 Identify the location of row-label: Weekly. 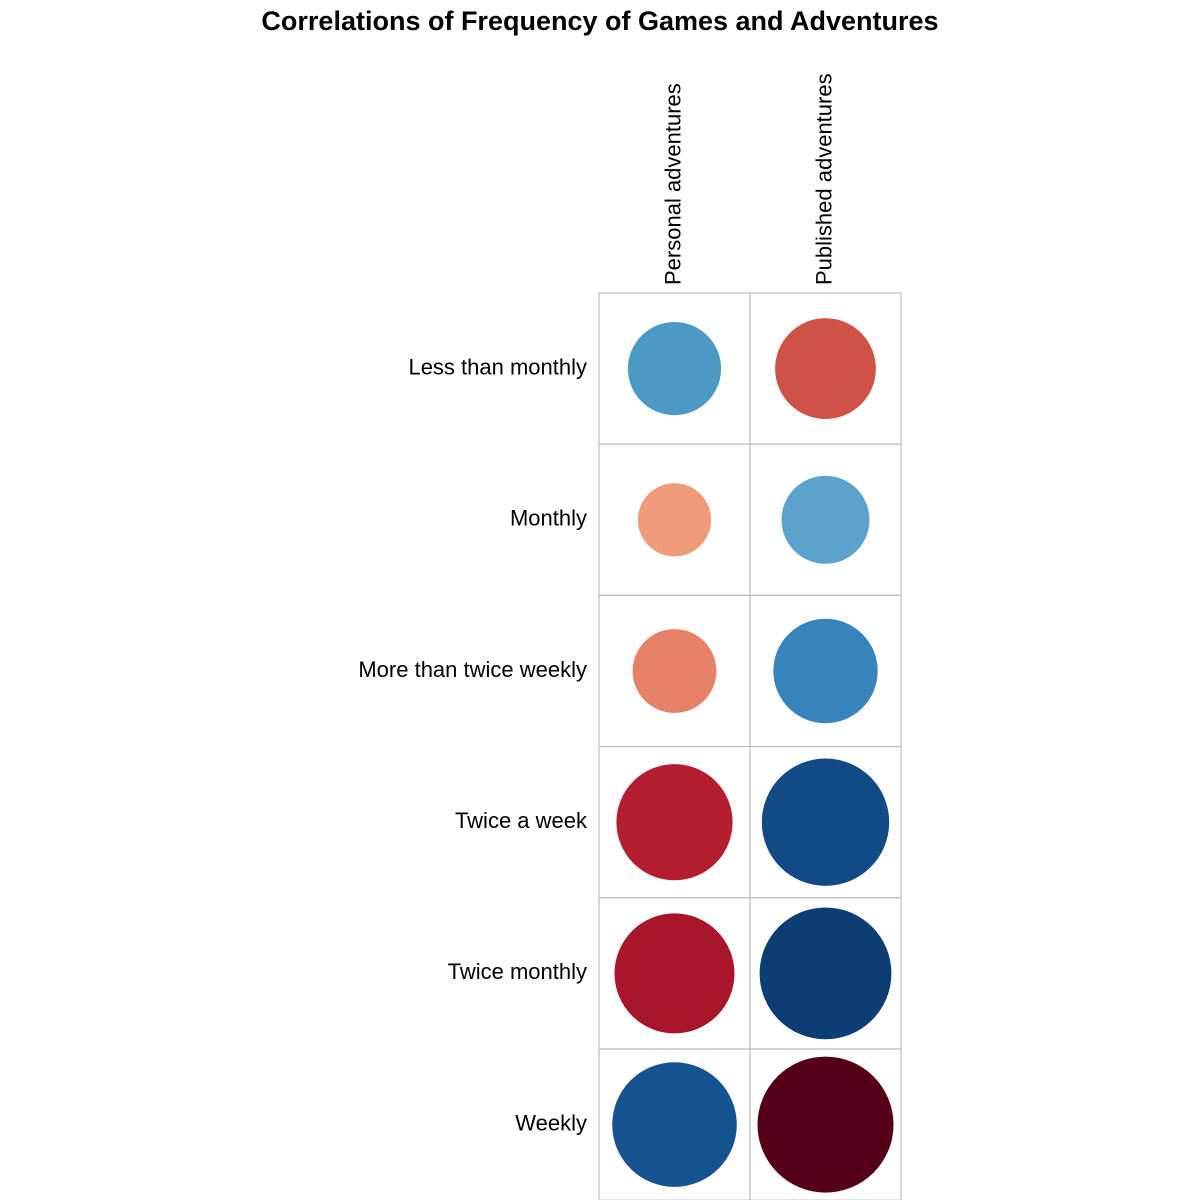
(551, 1122).